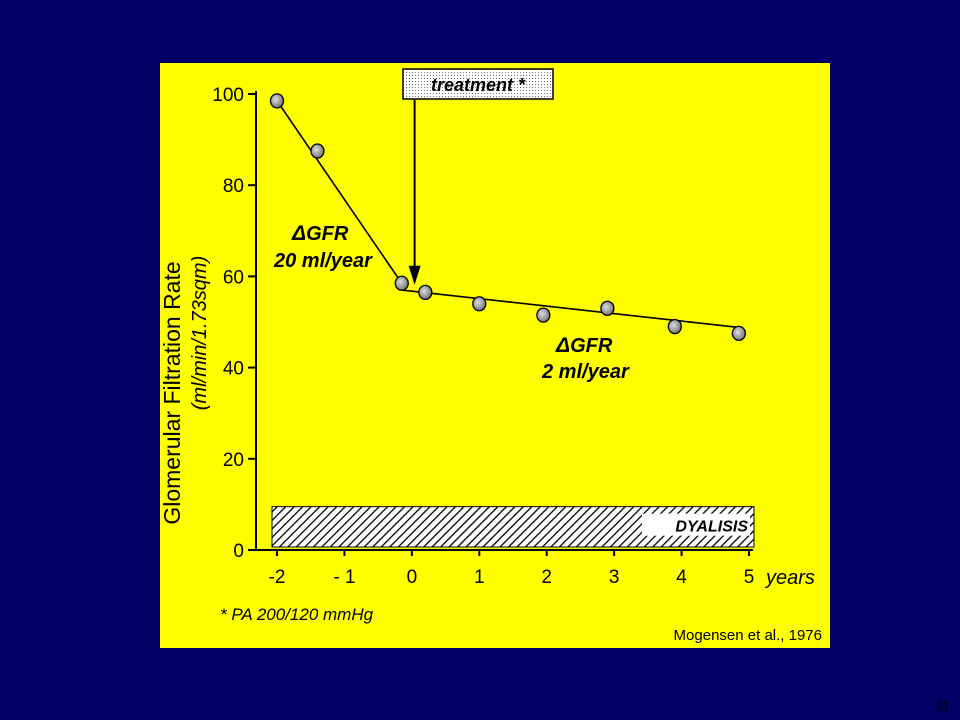 The image size is (960, 720). I want to click on citation: Mogensen et al., 1976, so click(748, 635).